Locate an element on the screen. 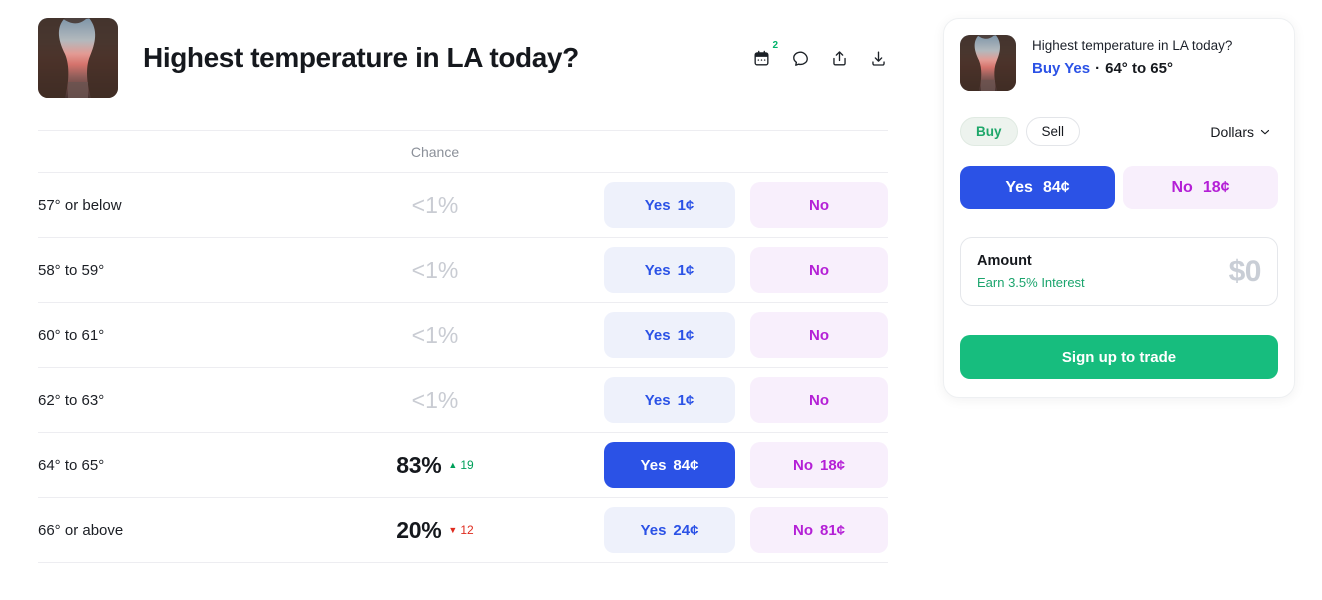  no-price-button: No 18¢ is located at coordinates (1200, 187).